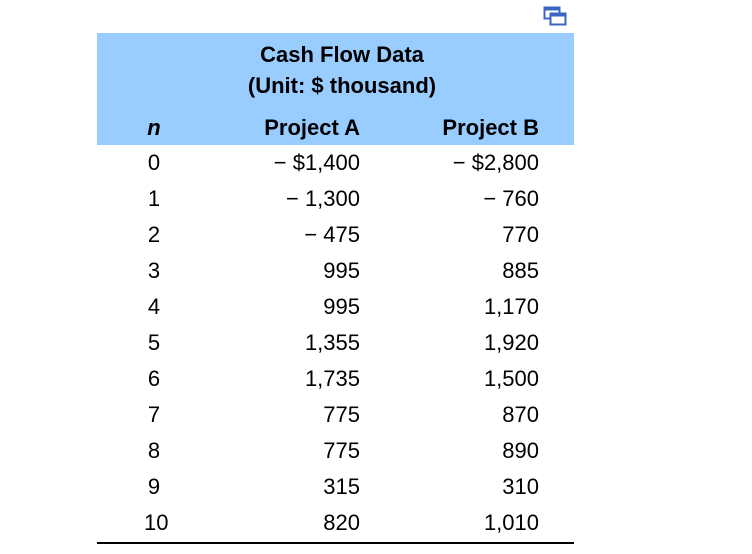 This screenshot has height=554, width=752. I want to click on table-row: 10 820 1,010, so click(335, 523).